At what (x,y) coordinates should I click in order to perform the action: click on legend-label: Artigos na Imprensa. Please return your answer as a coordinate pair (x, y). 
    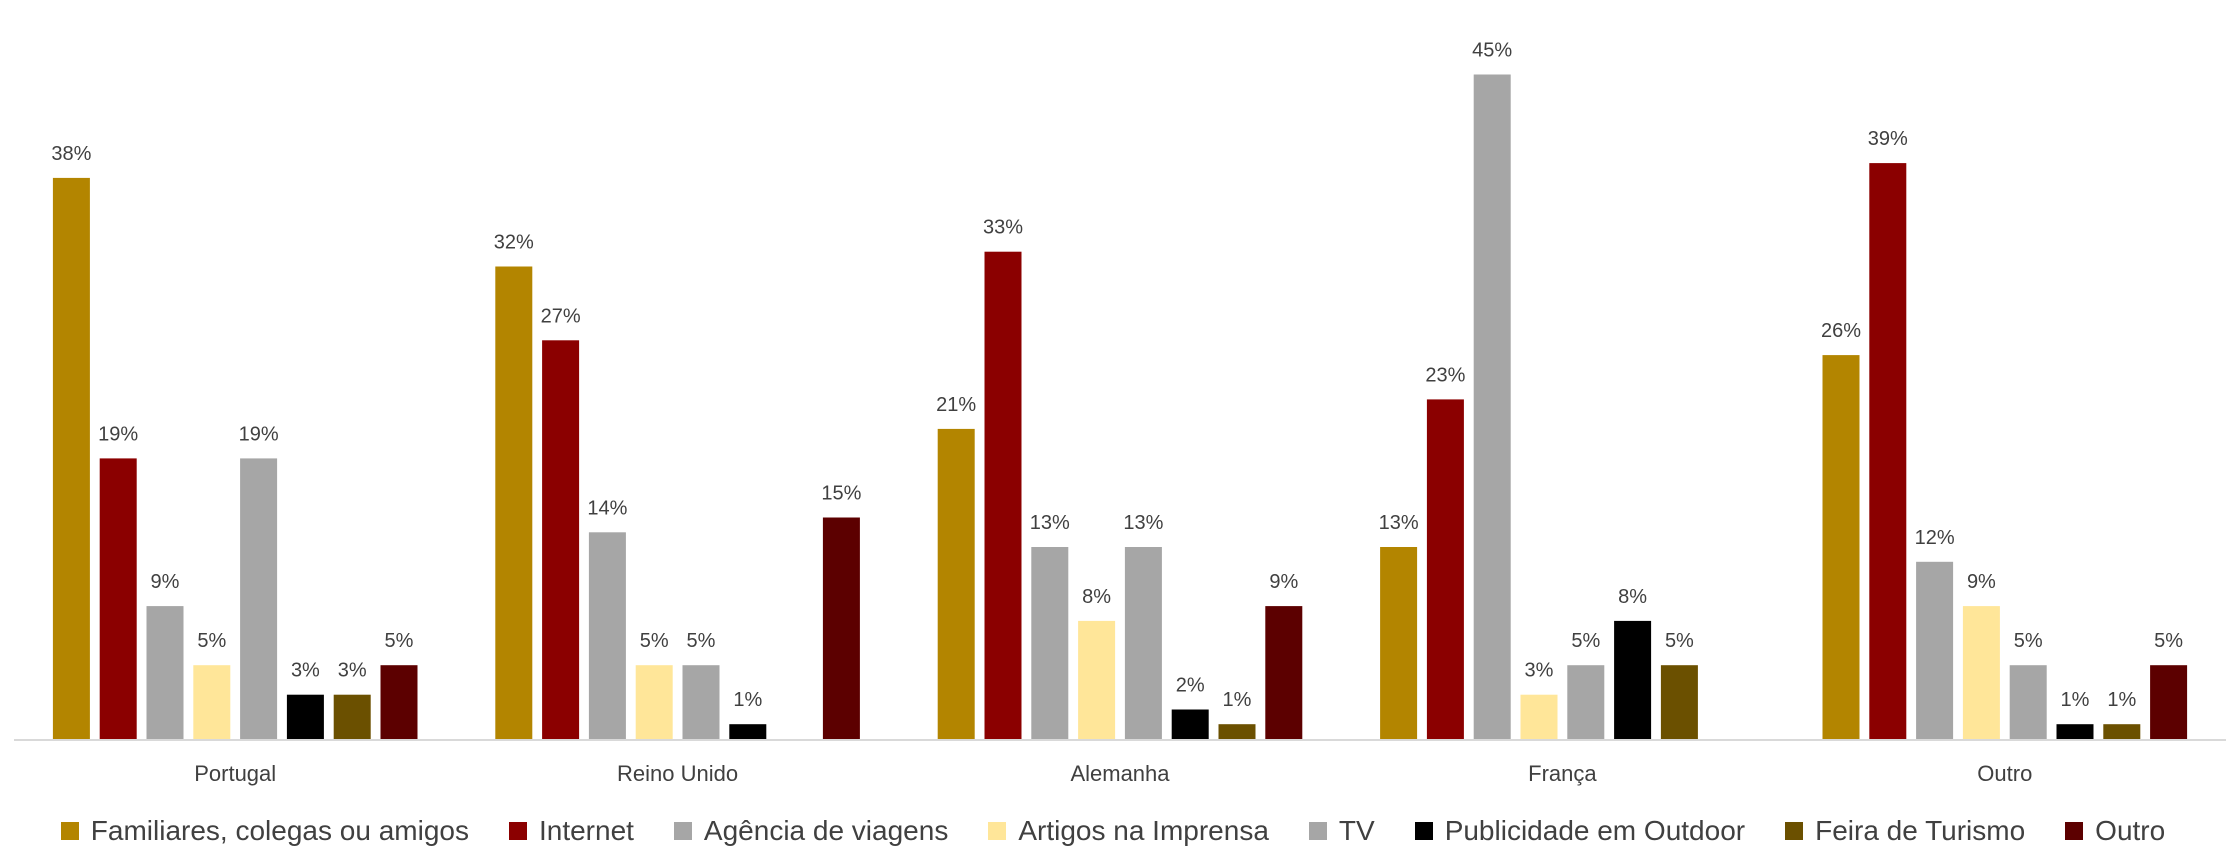
    Looking at the image, I should click on (1143, 830).